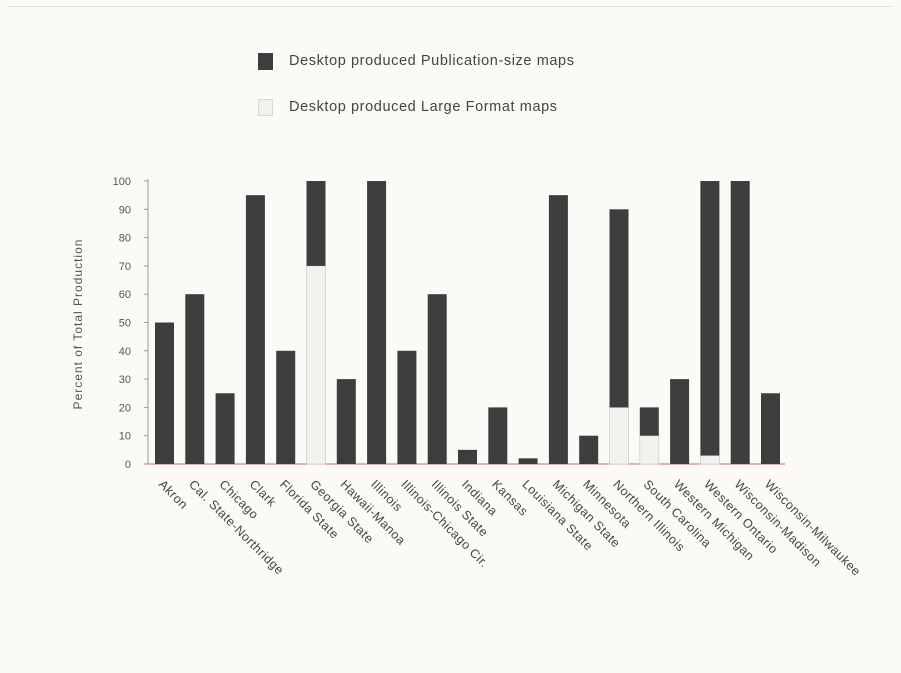 The image size is (901, 673). Describe the element at coordinates (770, 428) in the screenshot. I see `bar-wisconsin-milwaukee-publication-size` at that location.